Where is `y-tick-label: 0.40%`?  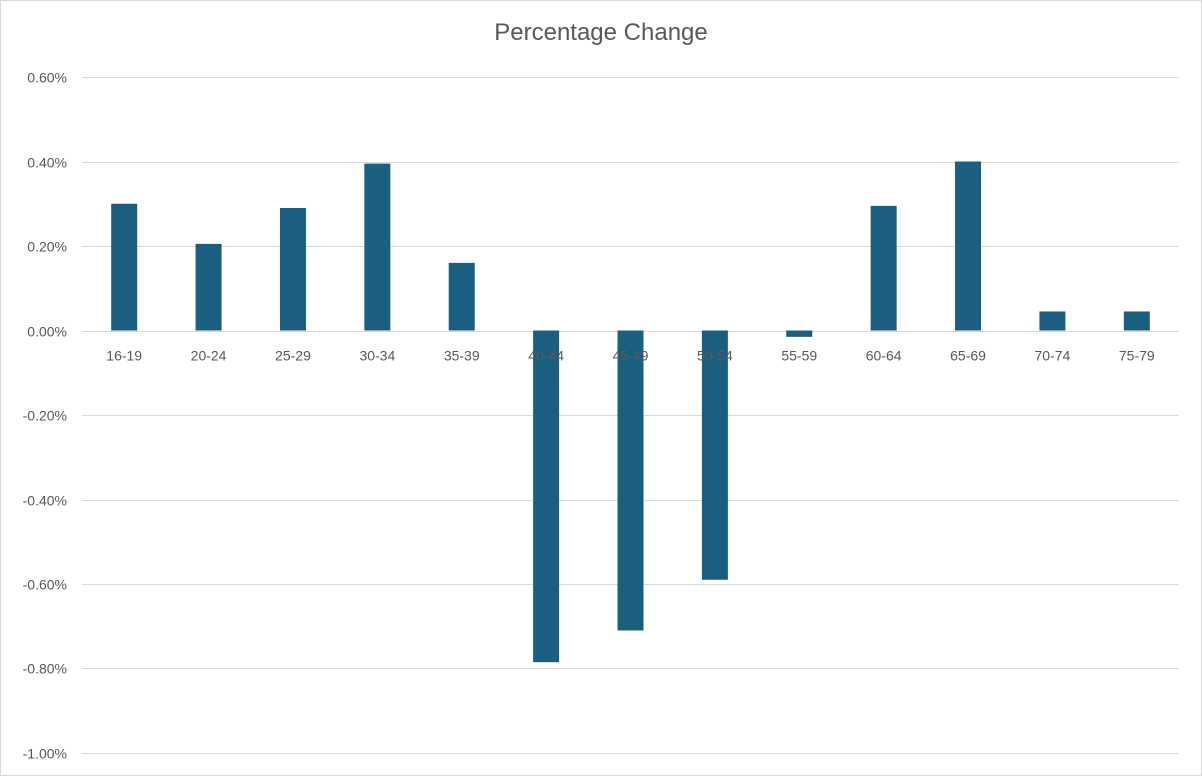 y-tick-label: 0.40% is located at coordinates (47, 163).